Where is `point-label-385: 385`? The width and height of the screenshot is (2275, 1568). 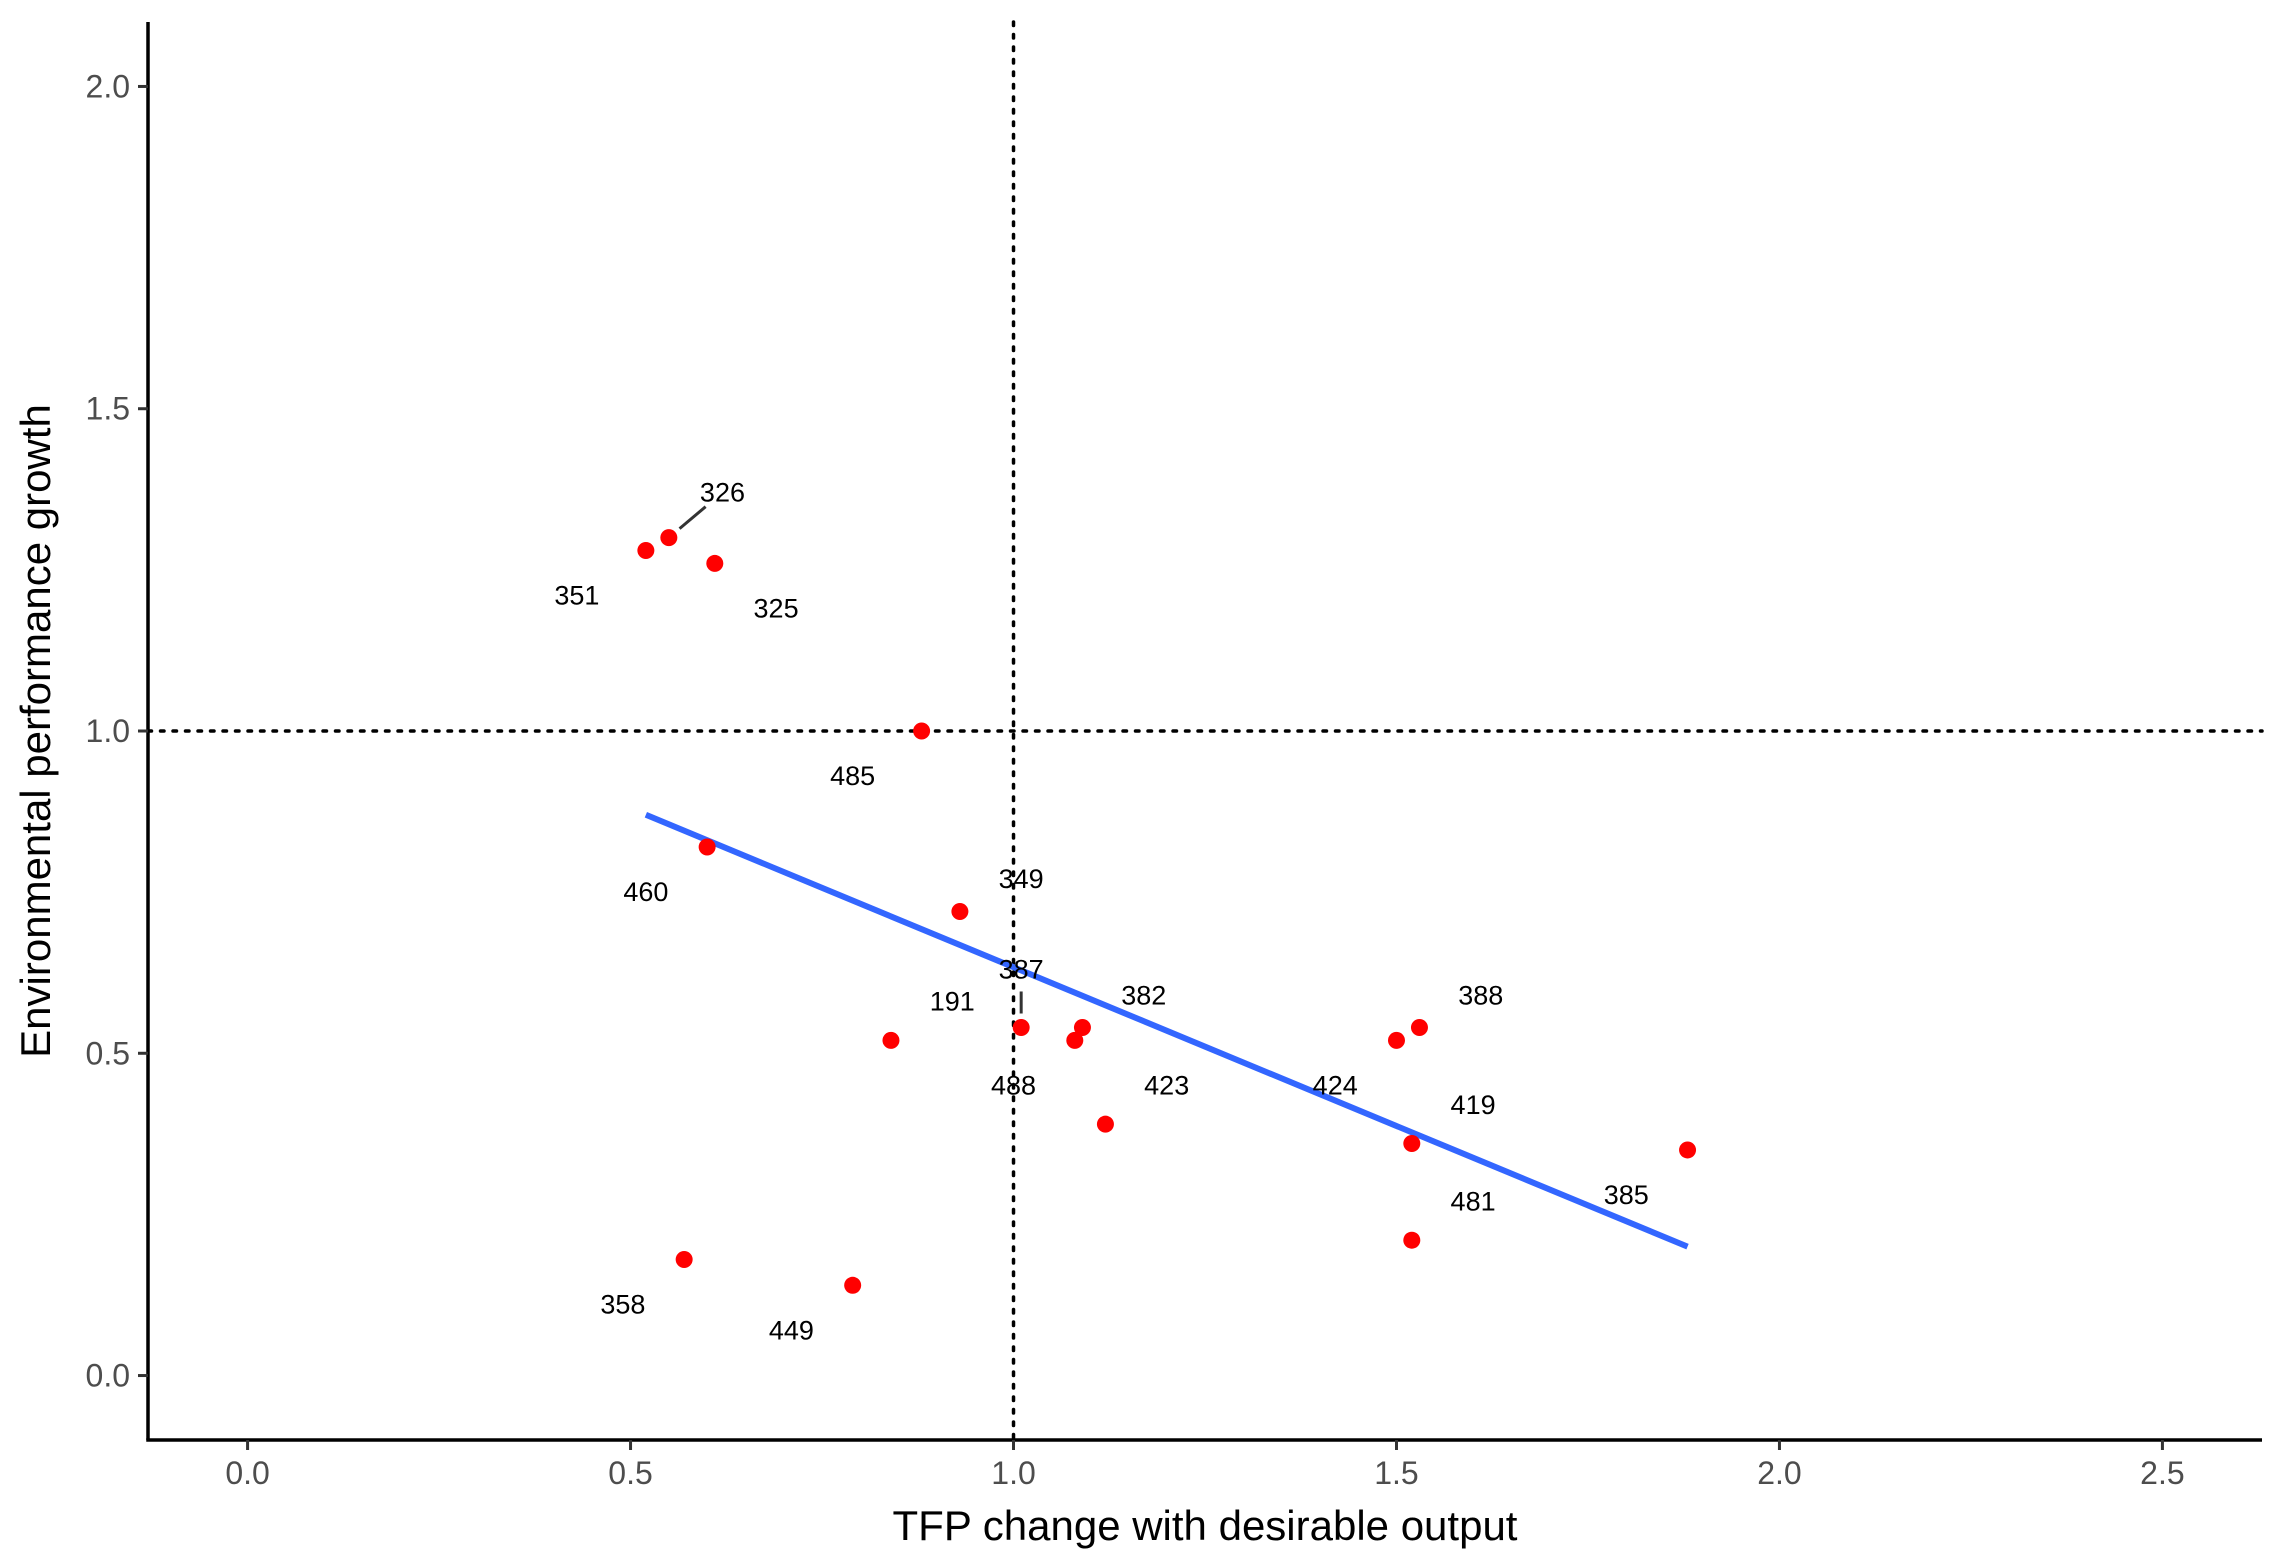
point-label-385: 385 is located at coordinates (1626, 1195).